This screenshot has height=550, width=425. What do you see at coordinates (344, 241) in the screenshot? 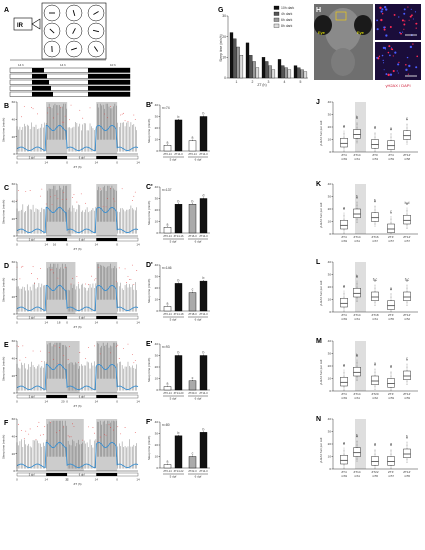
I see `n-label: n=69` at bounding box center [344, 241].